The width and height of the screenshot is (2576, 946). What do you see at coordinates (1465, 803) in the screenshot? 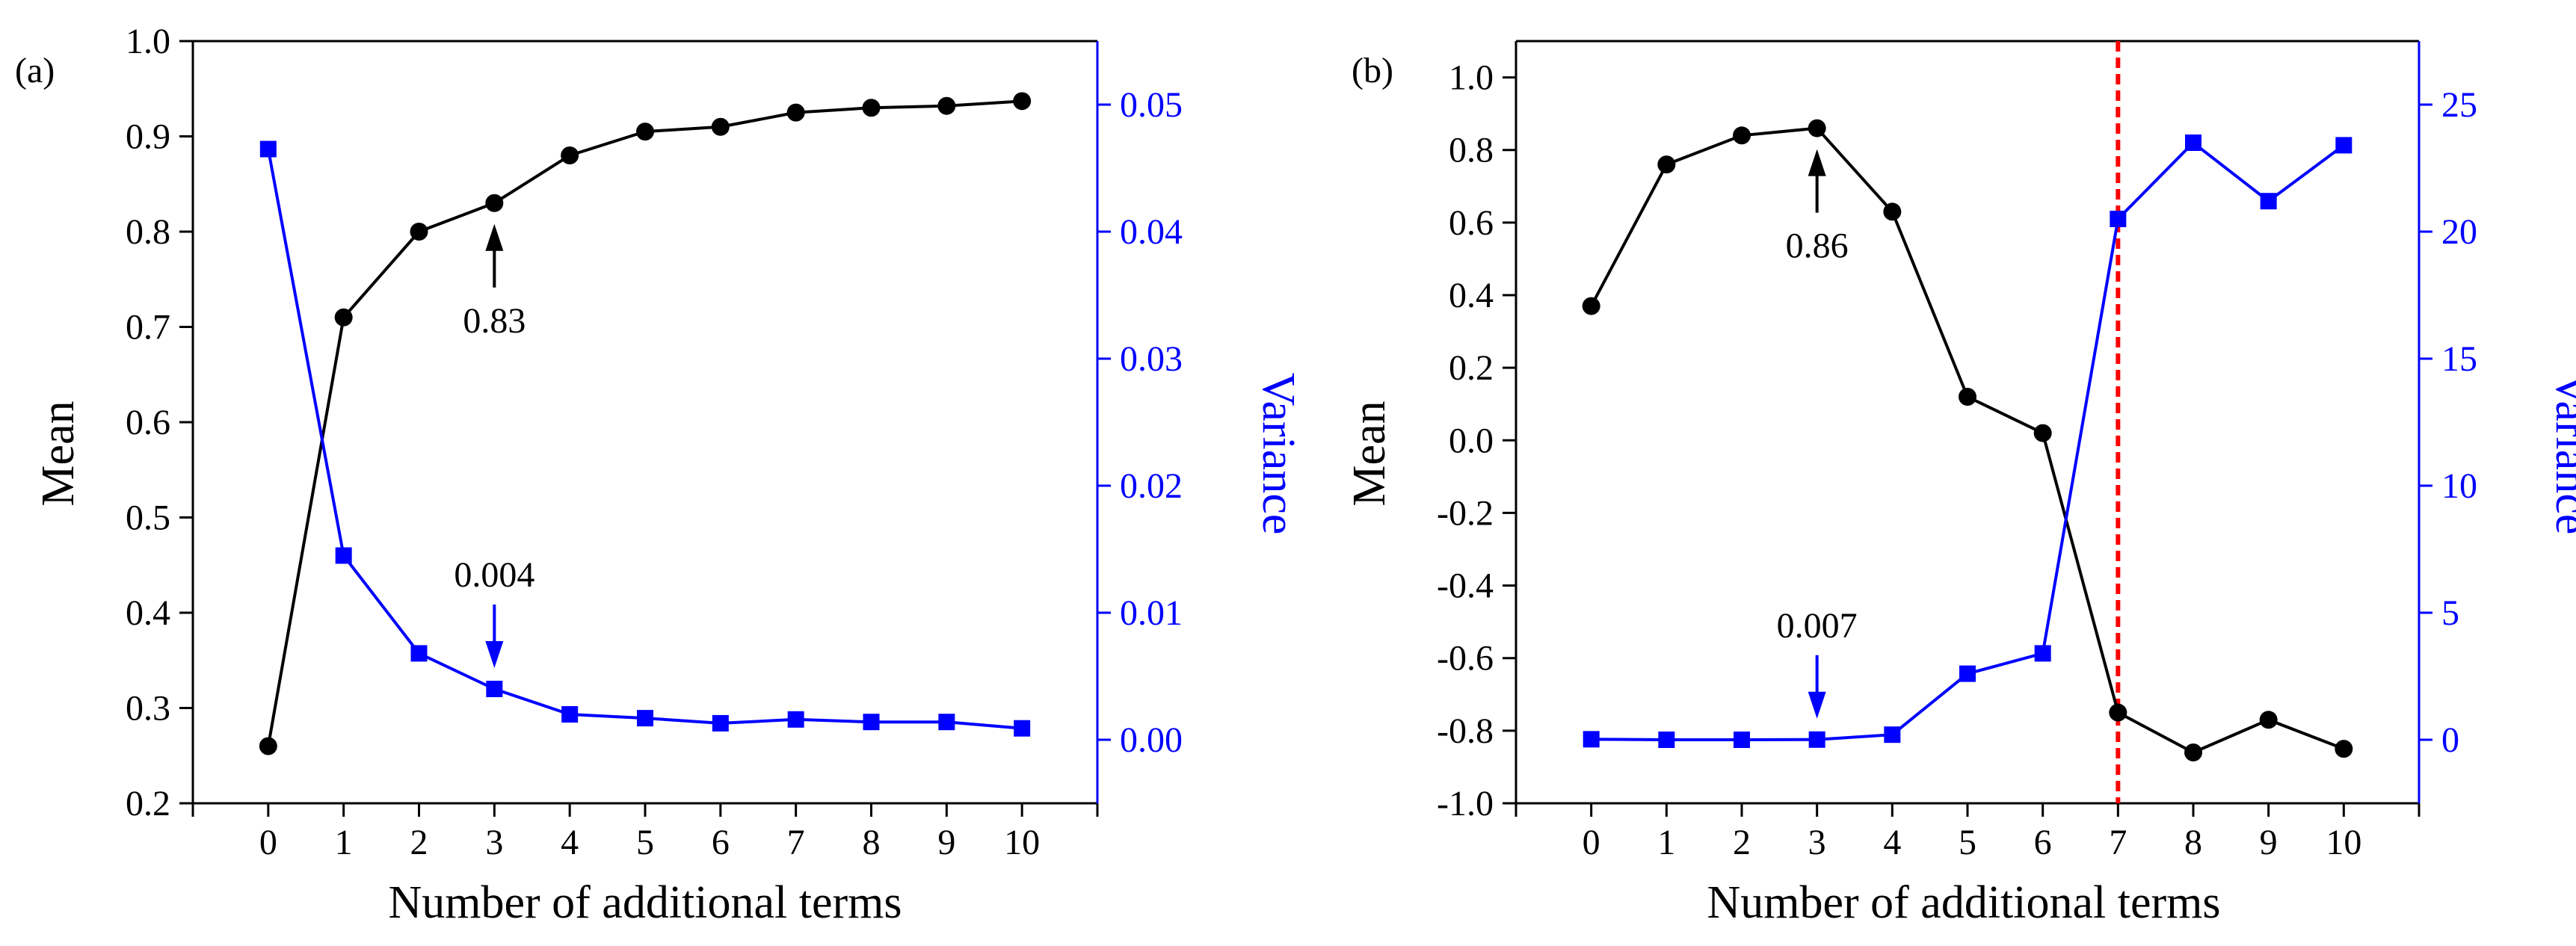
I see `panel-b-left-y-tick-label: -1.0` at bounding box center [1465, 803].